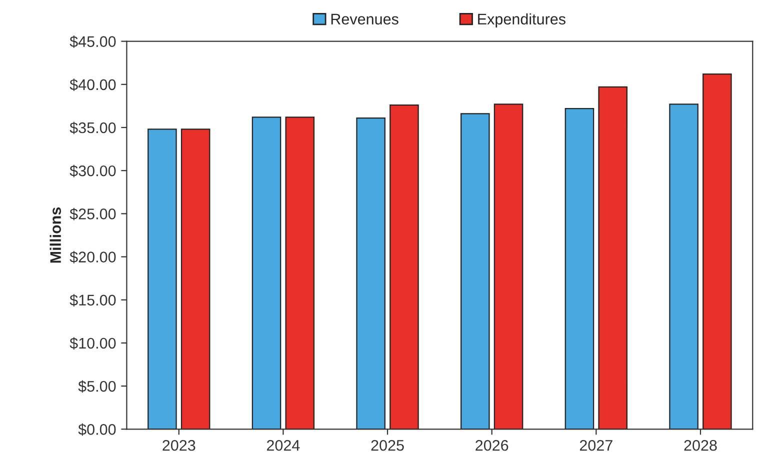  What do you see at coordinates (387, 445) in the screenshot?
I see `x-tick-label: 2025` at bounding box center [387, 445].